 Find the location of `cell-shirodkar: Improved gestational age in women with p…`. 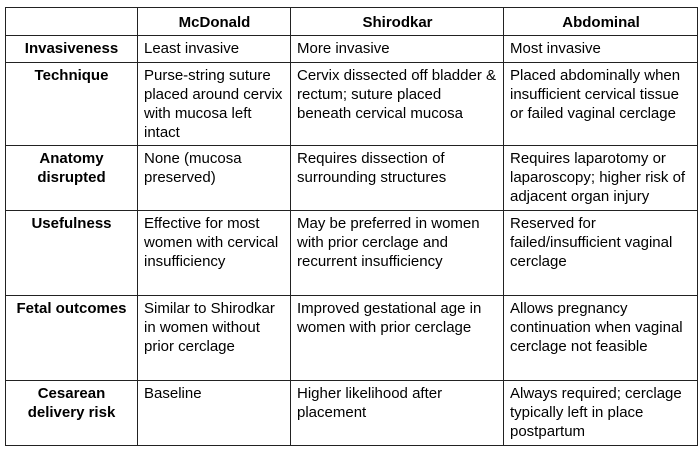

cell-shirodkar: Improved gestational age in women with p… is located at coordinates (397, 338).